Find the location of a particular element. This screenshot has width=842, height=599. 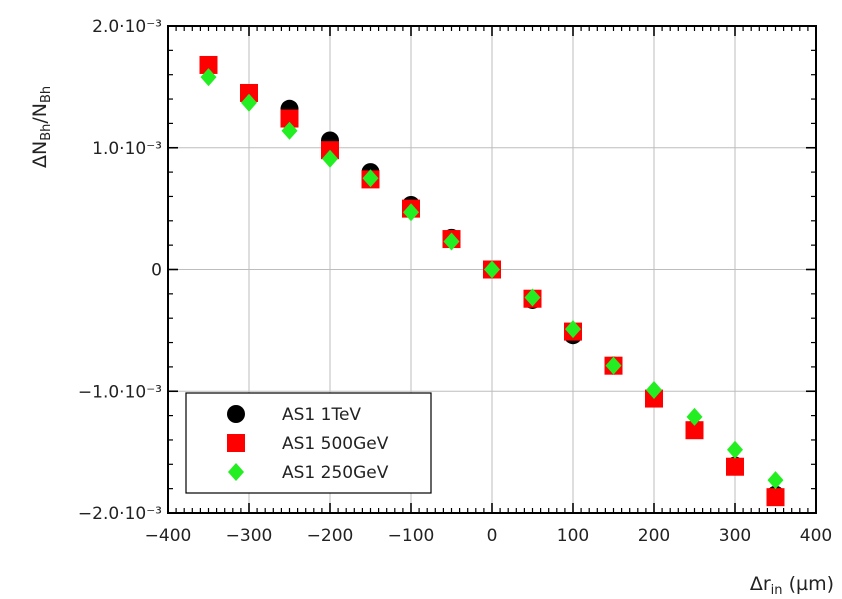

x-tick-label: −300 is located at coordinates (249, 536).